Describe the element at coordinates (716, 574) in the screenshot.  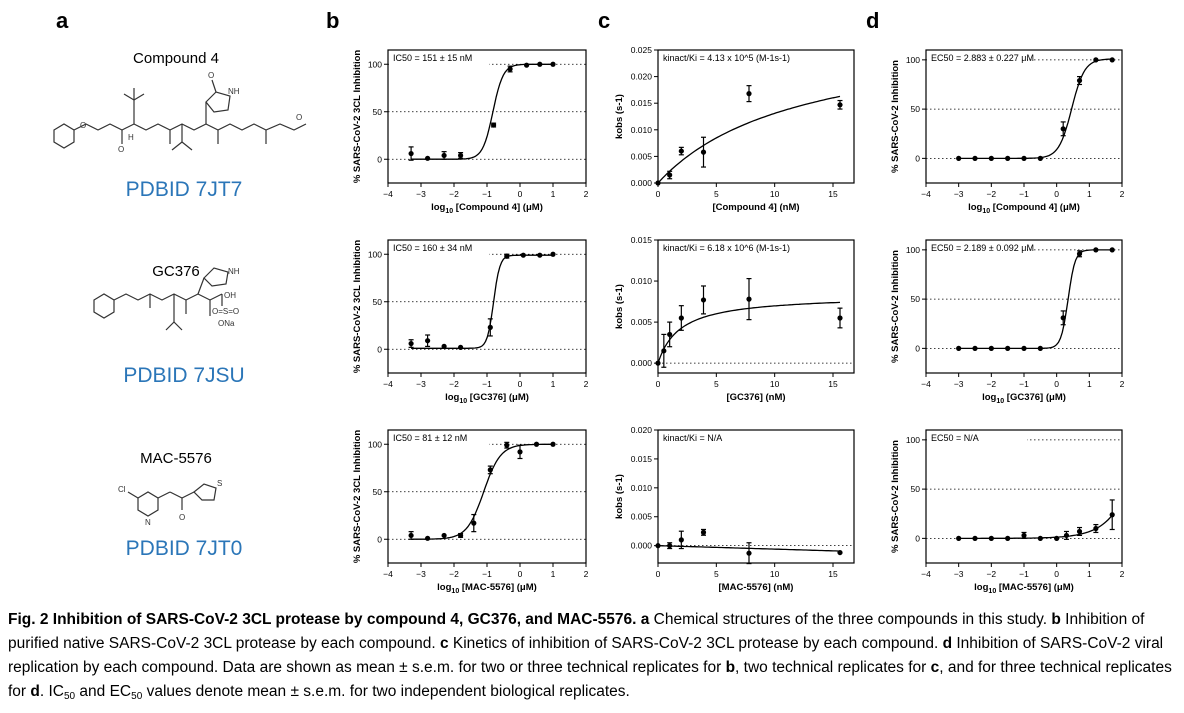
I see `x-tick-label: 5` at that location.